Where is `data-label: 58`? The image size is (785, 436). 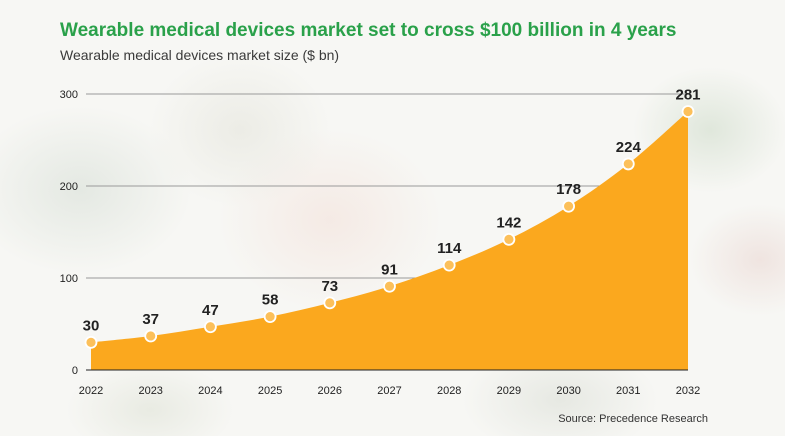 data-label: 58 is located at coordinates (270, 300).